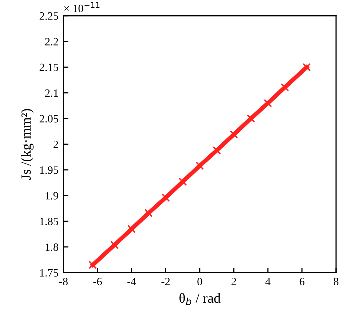 This screenshot has width=354, height=321. I want to click on y-tick-label: 2, so click(56, 144).